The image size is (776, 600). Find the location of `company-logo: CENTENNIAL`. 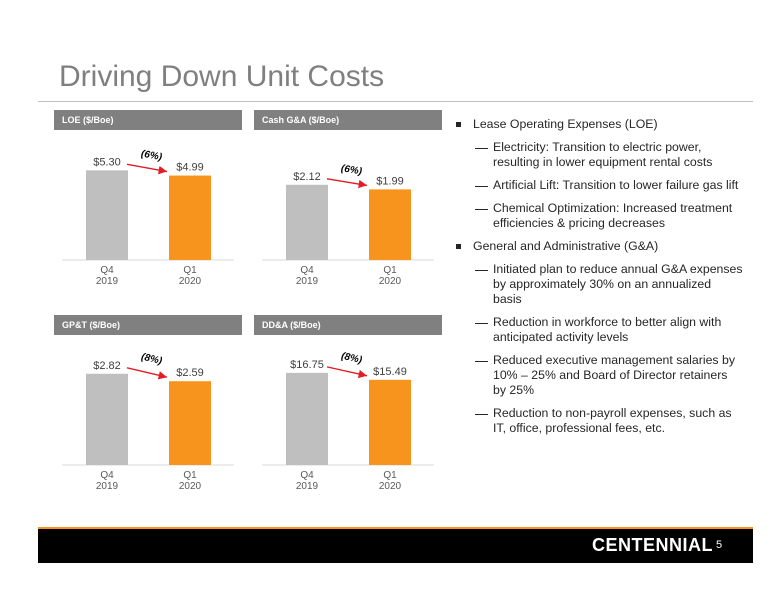

company-logo: CENTENNIAL is located at coordinates (652, 545).